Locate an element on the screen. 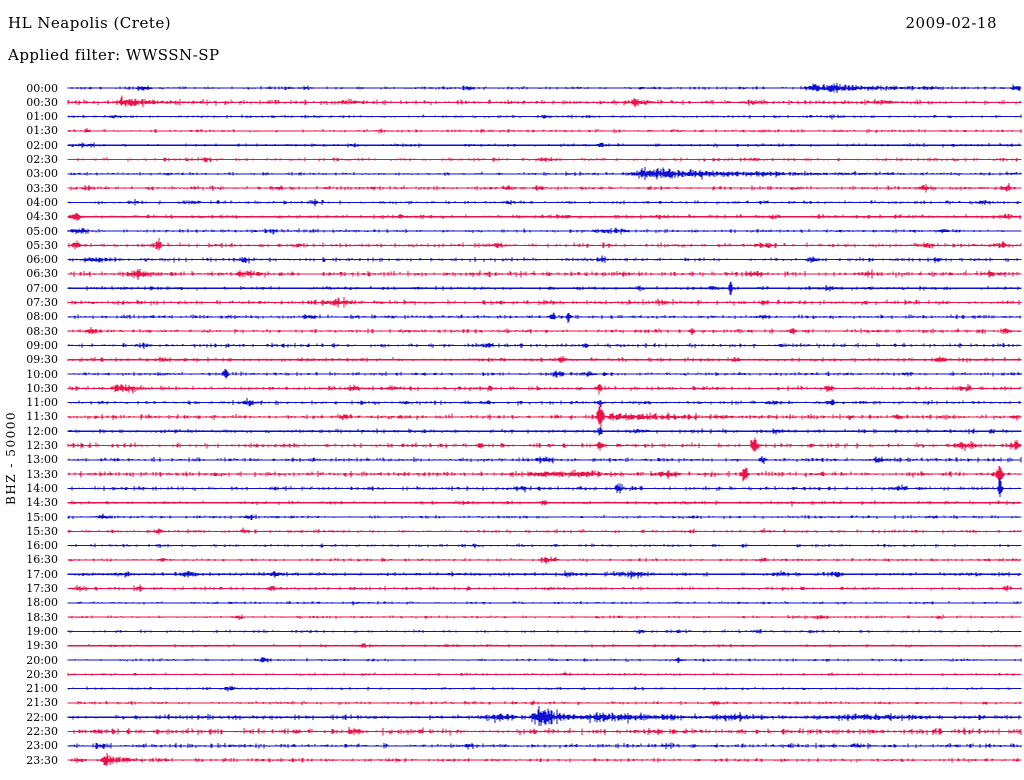 The height and width of the screenshot is (780, 1024). time-label-13:00: 13:00 is located at coordinates (42, 460).